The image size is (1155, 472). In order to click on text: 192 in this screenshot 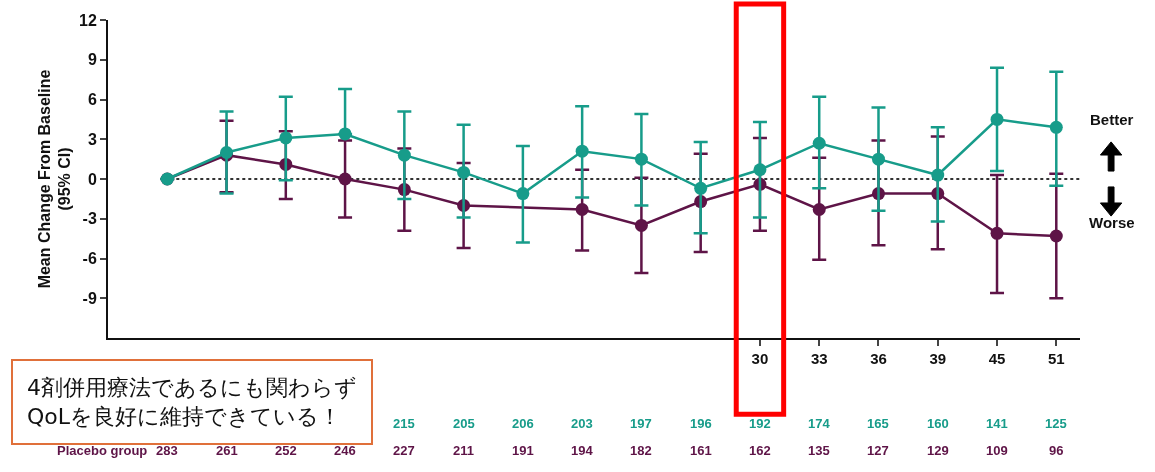, I will do `click(760, 423)`.